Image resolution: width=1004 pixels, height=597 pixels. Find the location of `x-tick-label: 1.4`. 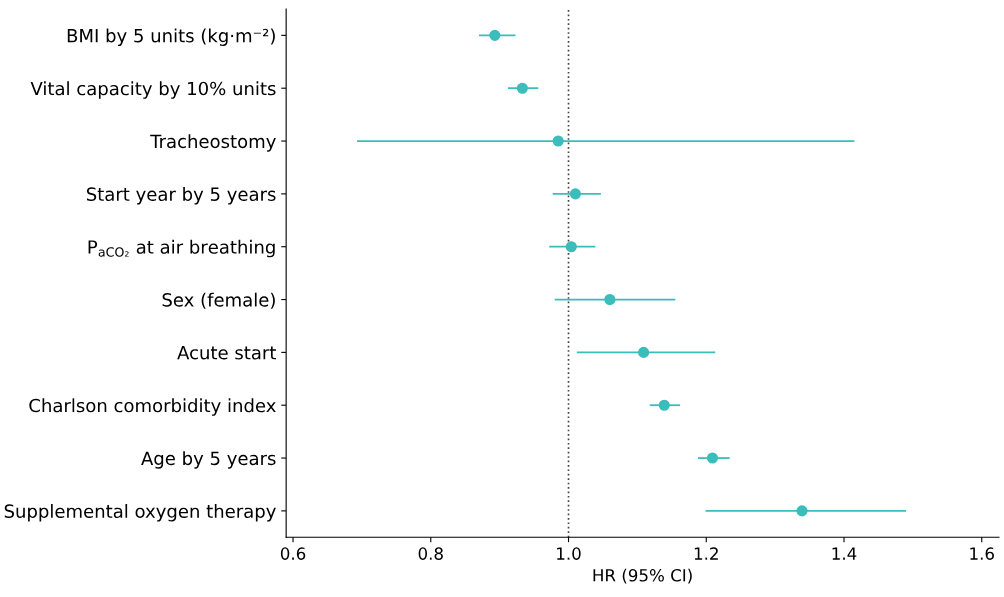

x-tick-label: 1.4 is located at coordinates (844, 553).